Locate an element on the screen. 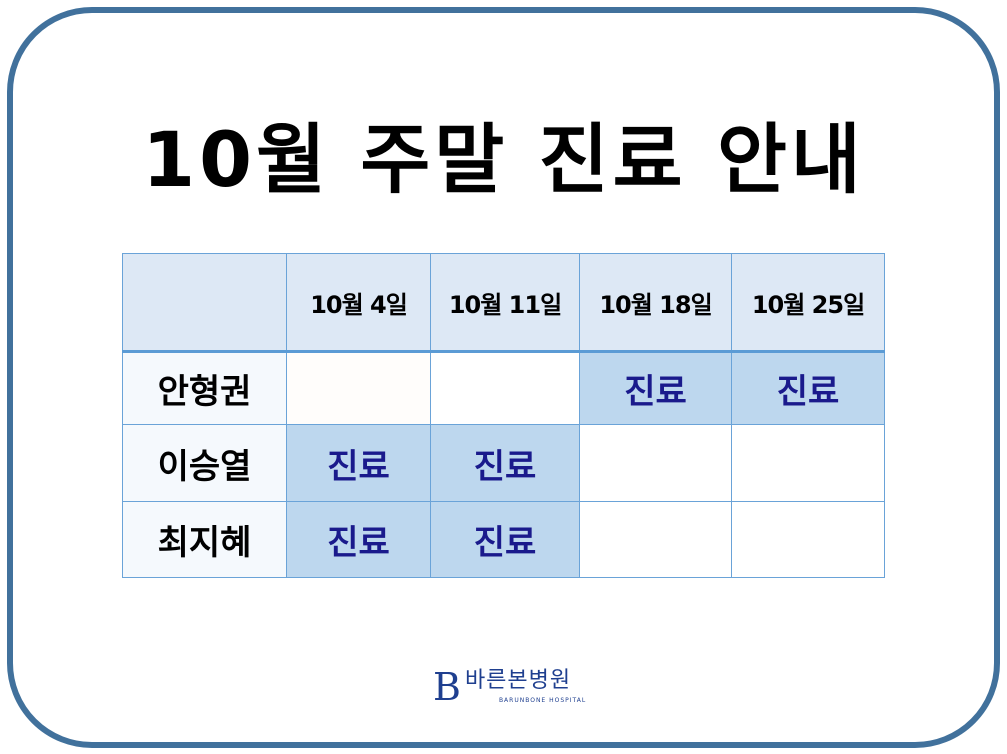 This screenshot has width=1007, height=754. header-row: 10월 4일 10월 11일 10월 18일 10월 25일 is located at coordinates (503, 302).